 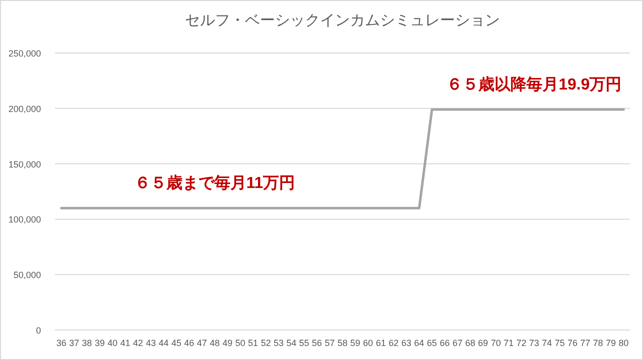 What do you see at coordinates (265, 343) in the screenshot?
I see `x-tick-label: 52` at bounding box center [265, 343].